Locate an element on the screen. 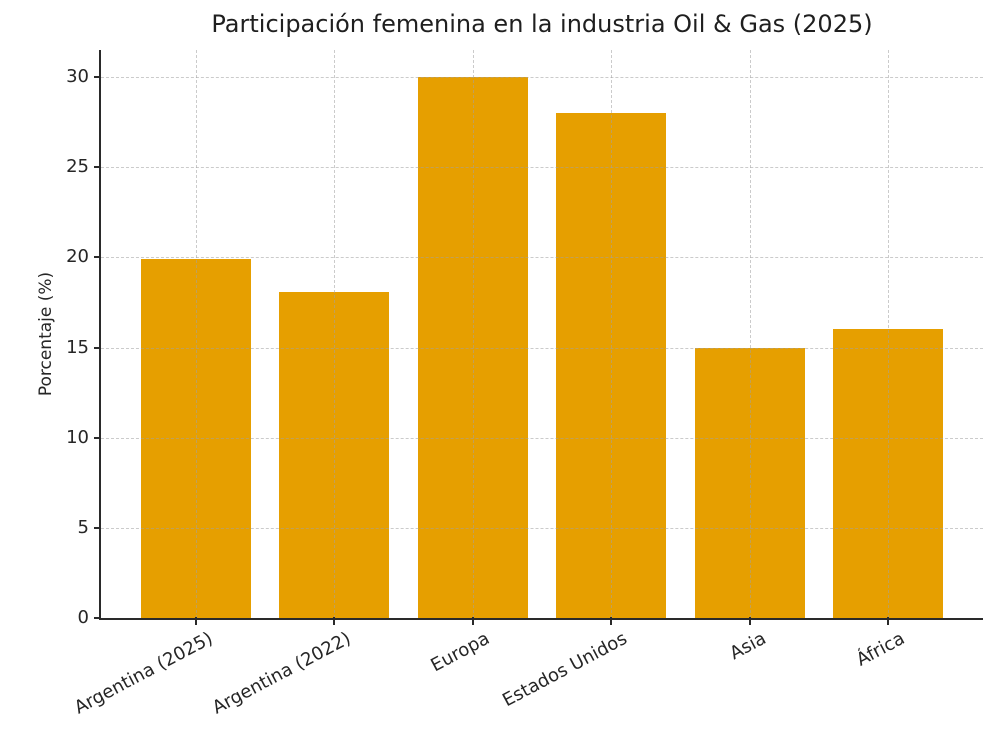  y-axis-label: Porcentaje (%) is located at coordinates (46, 334).